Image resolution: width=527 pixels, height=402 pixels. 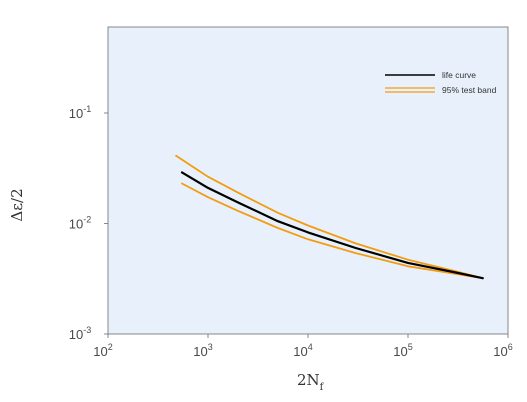 I want to click on x-axis-title: 2Nf, so click(x=311, y=382).